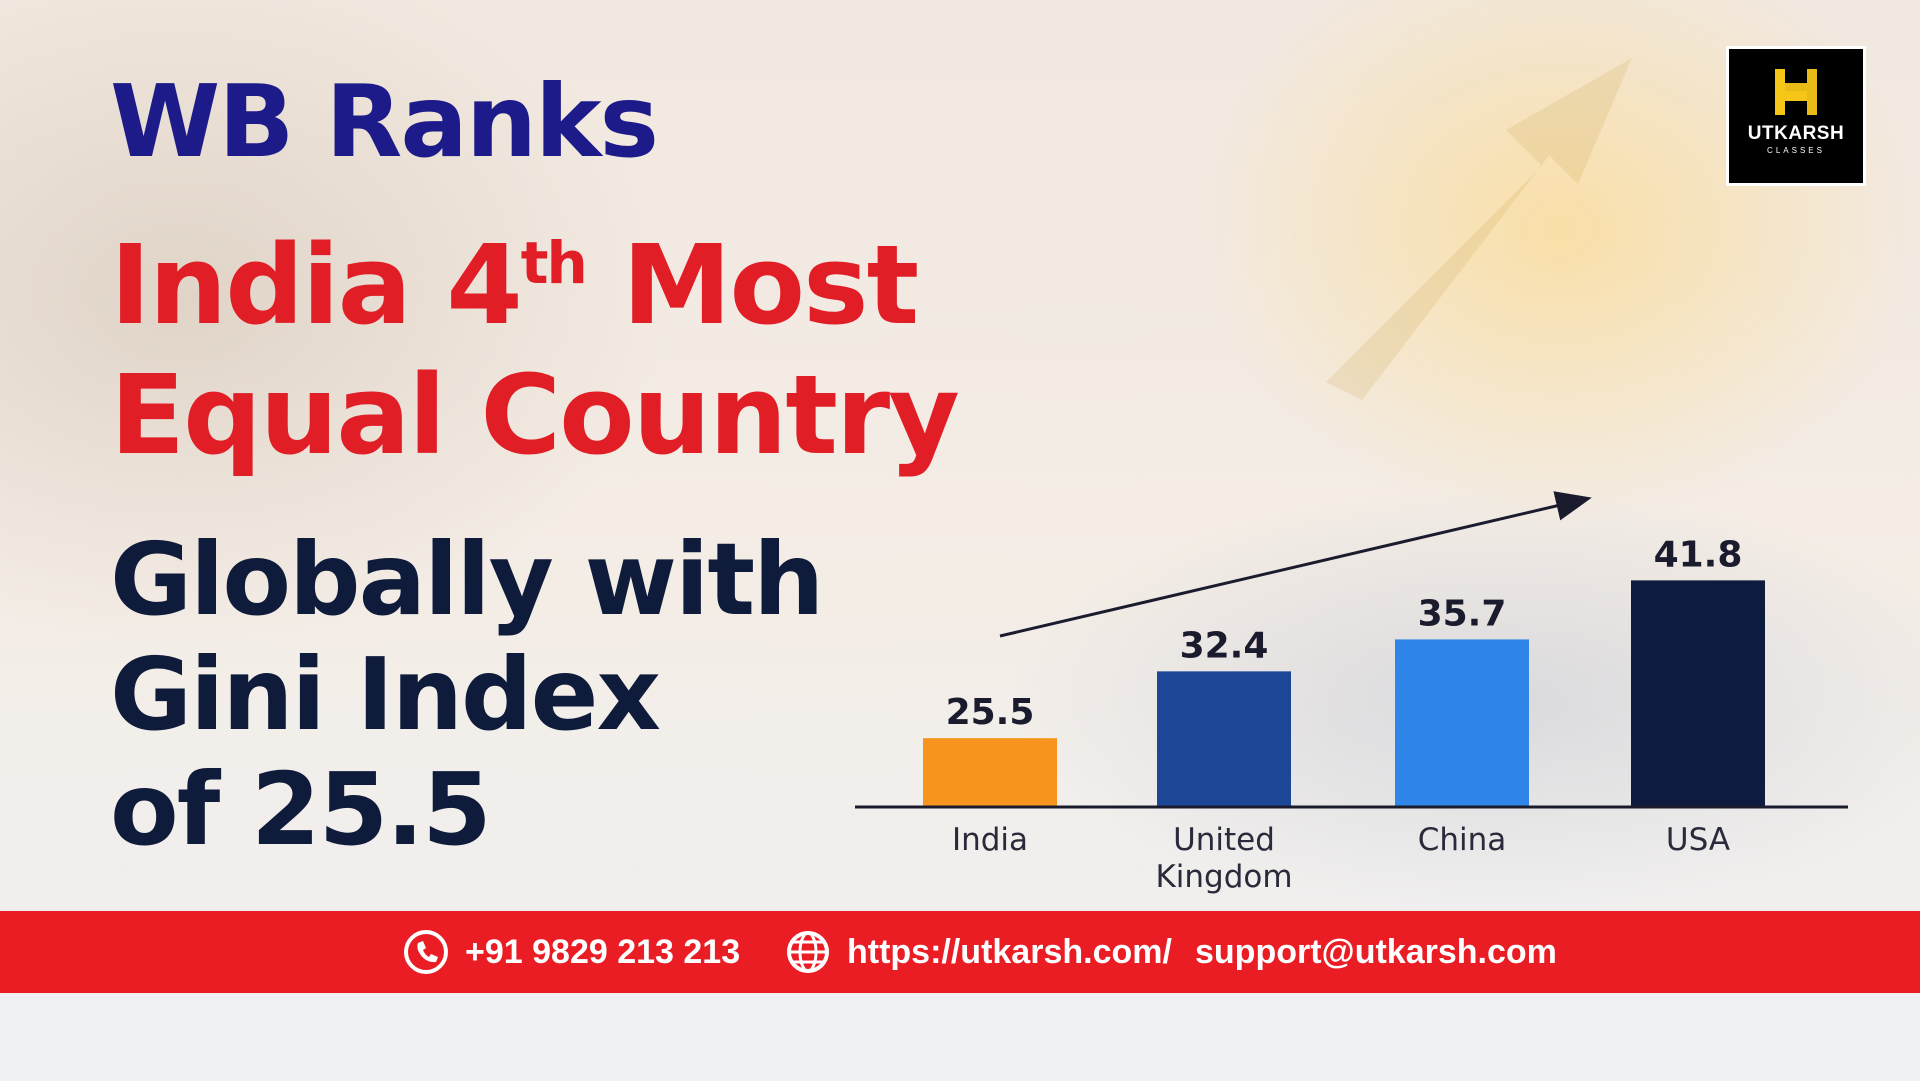  What do you see at coordinates (1223, 877) in the screenshot?
I see `category-label-united-kingdom-line-2: Kingdom` at bounding box center [1223, 877].